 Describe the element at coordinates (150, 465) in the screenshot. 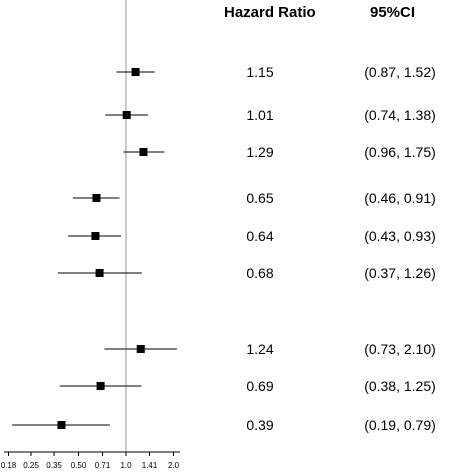

I see `x-tick-label: 1.41` at that location.